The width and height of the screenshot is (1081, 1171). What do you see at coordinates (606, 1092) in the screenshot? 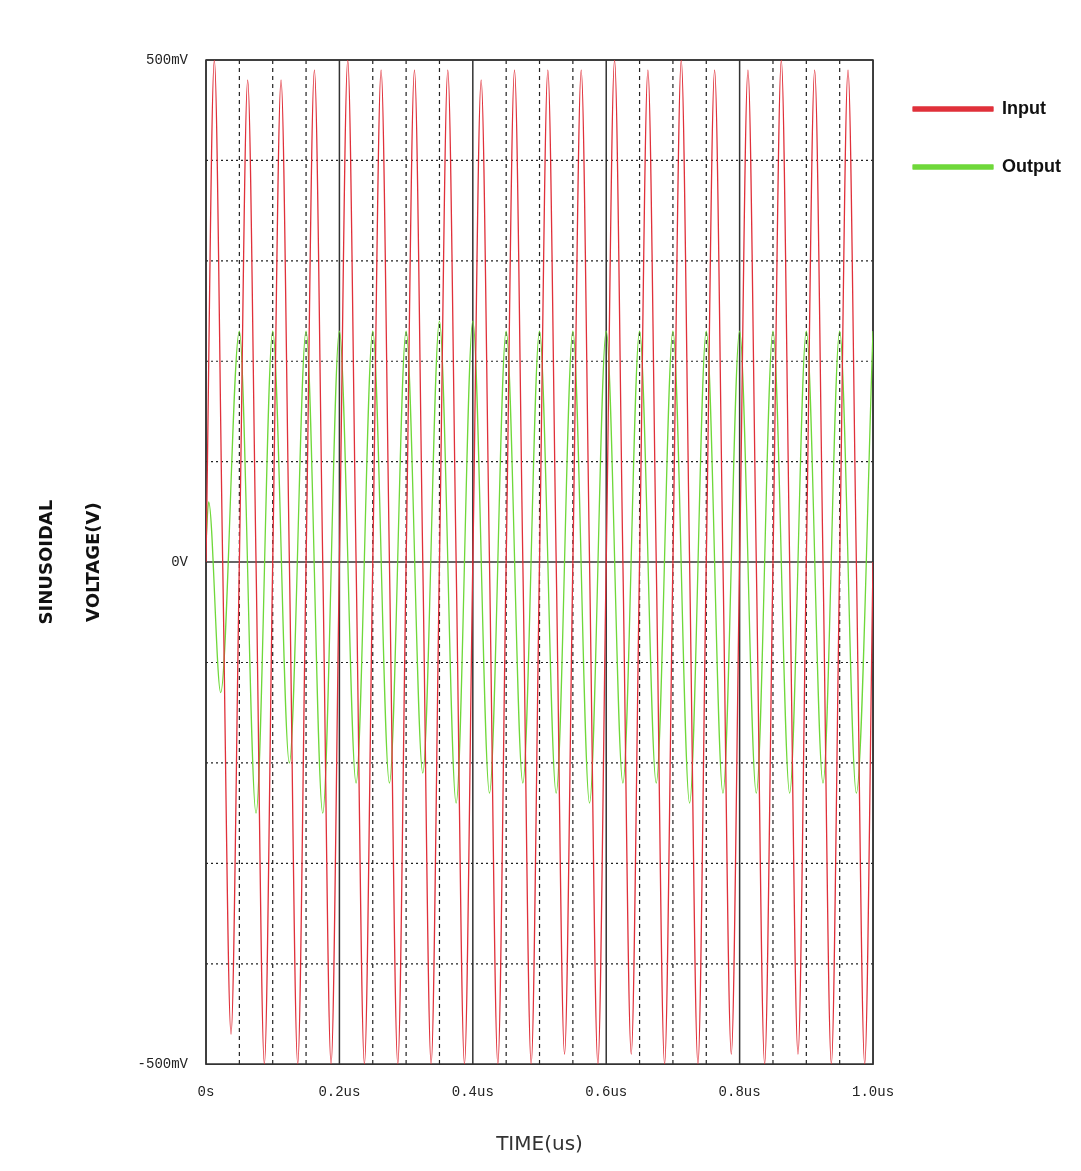
I see `x-tick-label: 0.6us` at bounding box center [606, 1092].